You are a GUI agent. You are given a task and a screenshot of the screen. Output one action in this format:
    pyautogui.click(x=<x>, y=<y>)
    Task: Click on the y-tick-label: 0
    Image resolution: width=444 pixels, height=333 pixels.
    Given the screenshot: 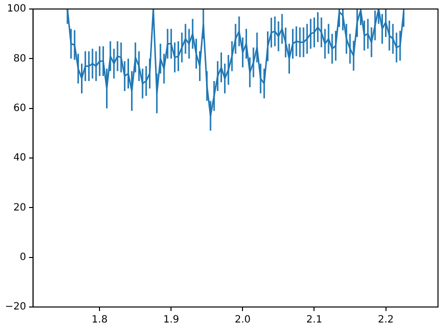 What is the action you would take?
    pyautogui.click(x=23, y=257)
    